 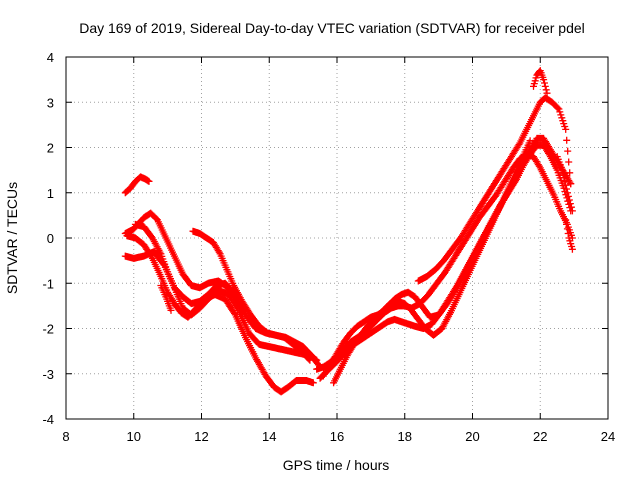 I want to click on x-tick-label: 24, so click(x=608, y=436).